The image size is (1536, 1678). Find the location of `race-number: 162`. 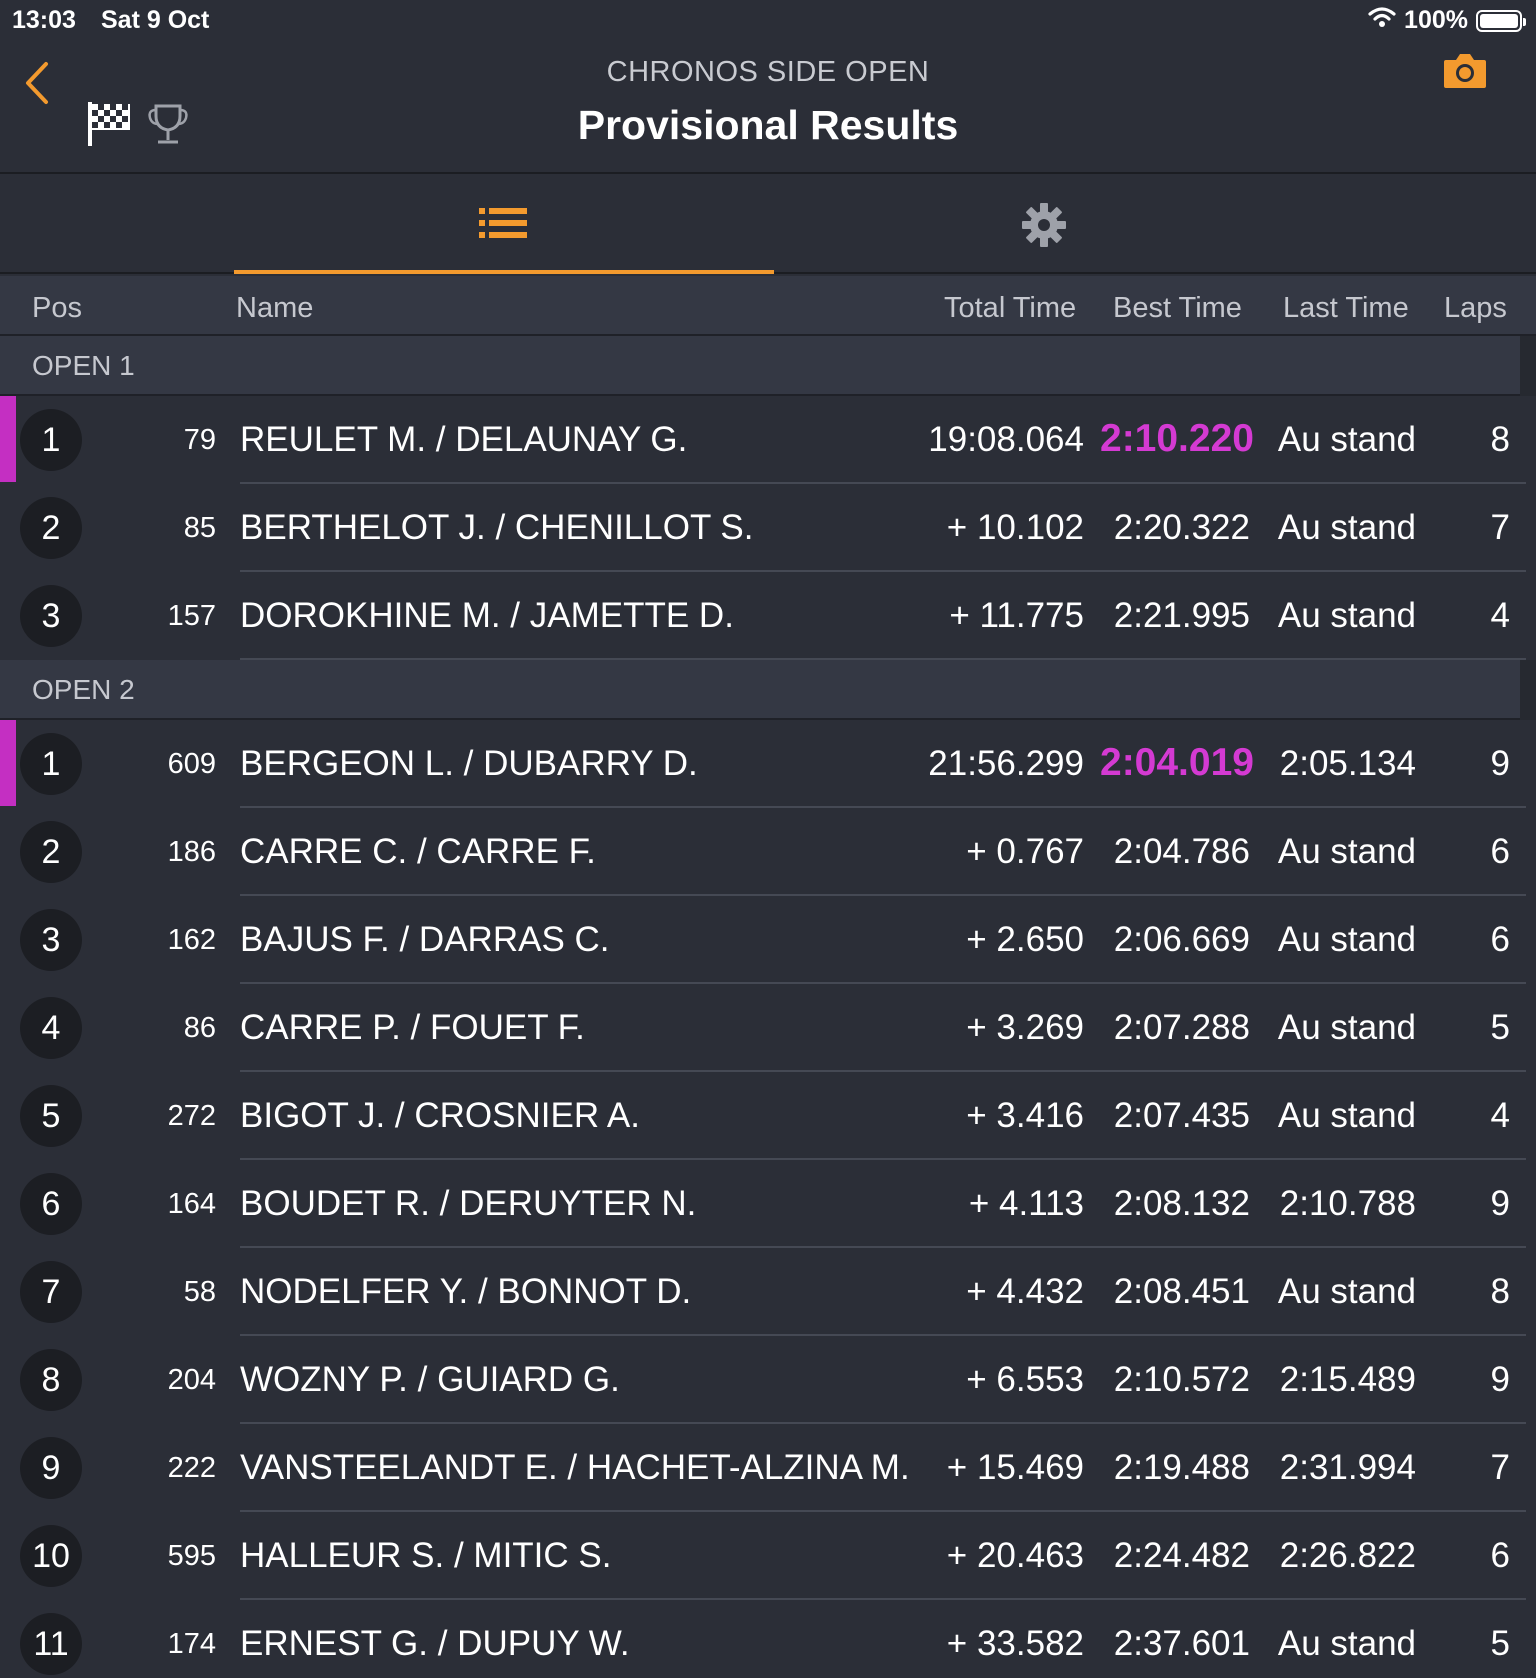

race-number: 162 is located at coordinates (191, 940).